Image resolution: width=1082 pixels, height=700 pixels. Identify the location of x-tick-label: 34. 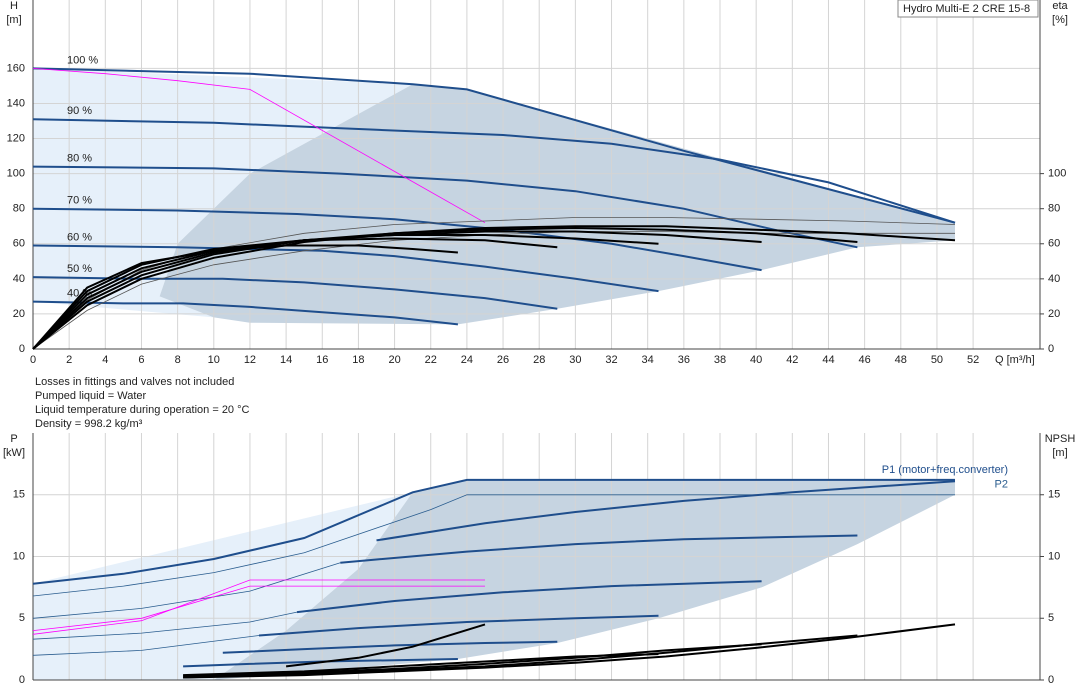
(648, 360).